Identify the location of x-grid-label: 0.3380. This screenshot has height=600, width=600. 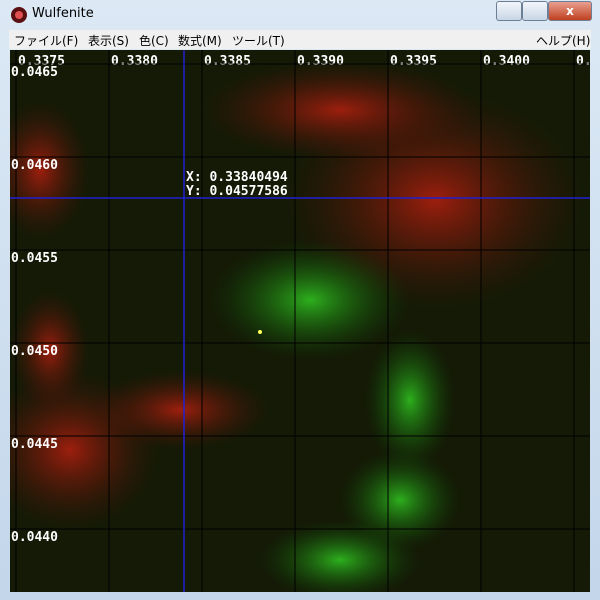
(134, 61).